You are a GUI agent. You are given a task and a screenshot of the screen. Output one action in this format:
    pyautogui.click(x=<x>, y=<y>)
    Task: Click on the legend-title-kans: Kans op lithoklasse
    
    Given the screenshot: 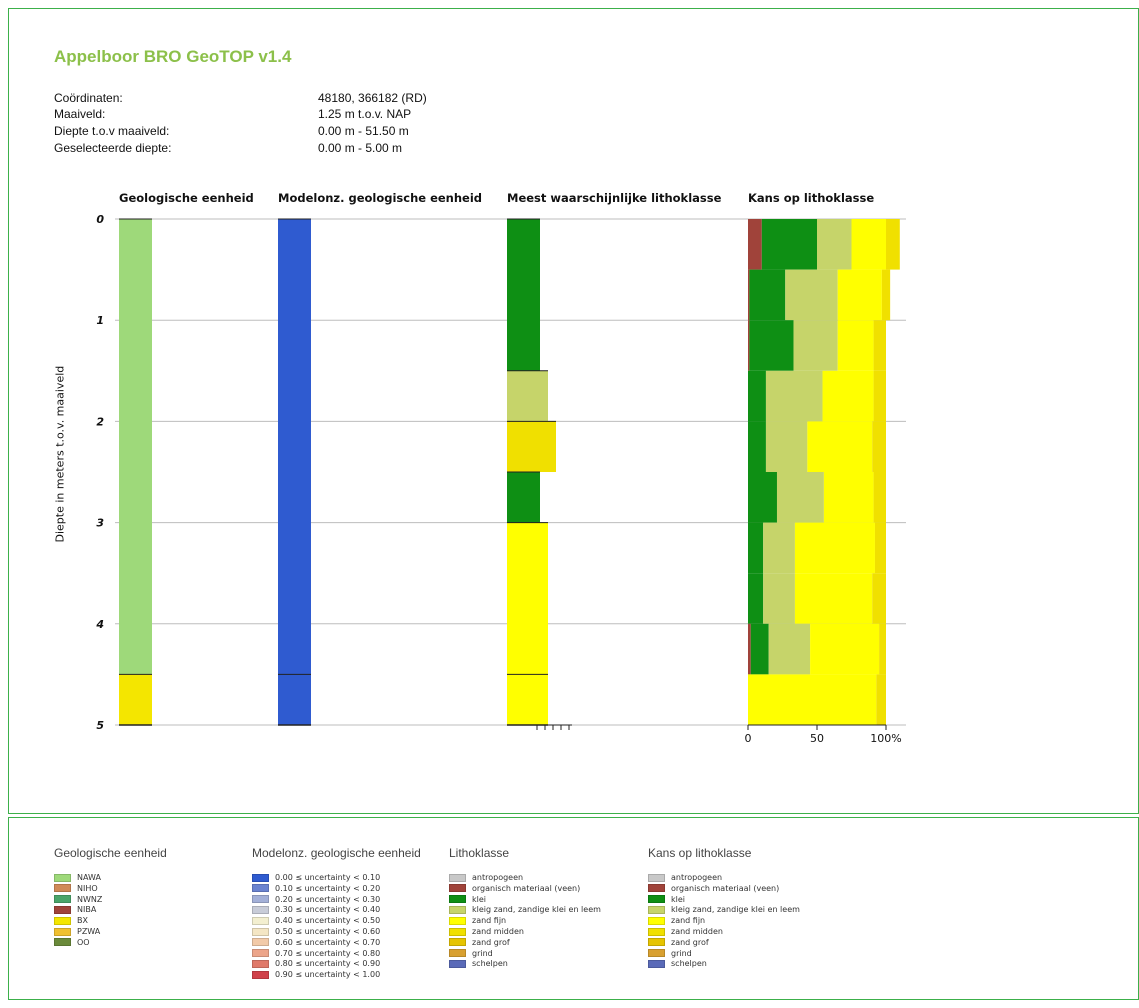 What is the action you would take?
    pyautogui.click(x=700, y=853)
    